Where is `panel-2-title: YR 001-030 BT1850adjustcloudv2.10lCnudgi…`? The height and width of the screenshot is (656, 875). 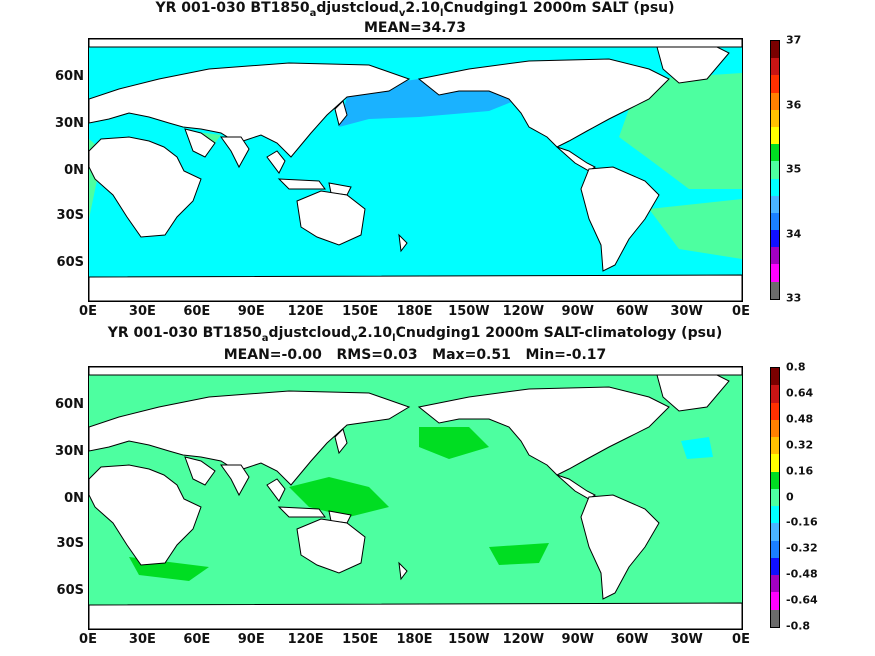 panel-2-title: YR 001-030 BT1850adjustcloudv2.10lCnudgi… is located at coordinates (415, 334).